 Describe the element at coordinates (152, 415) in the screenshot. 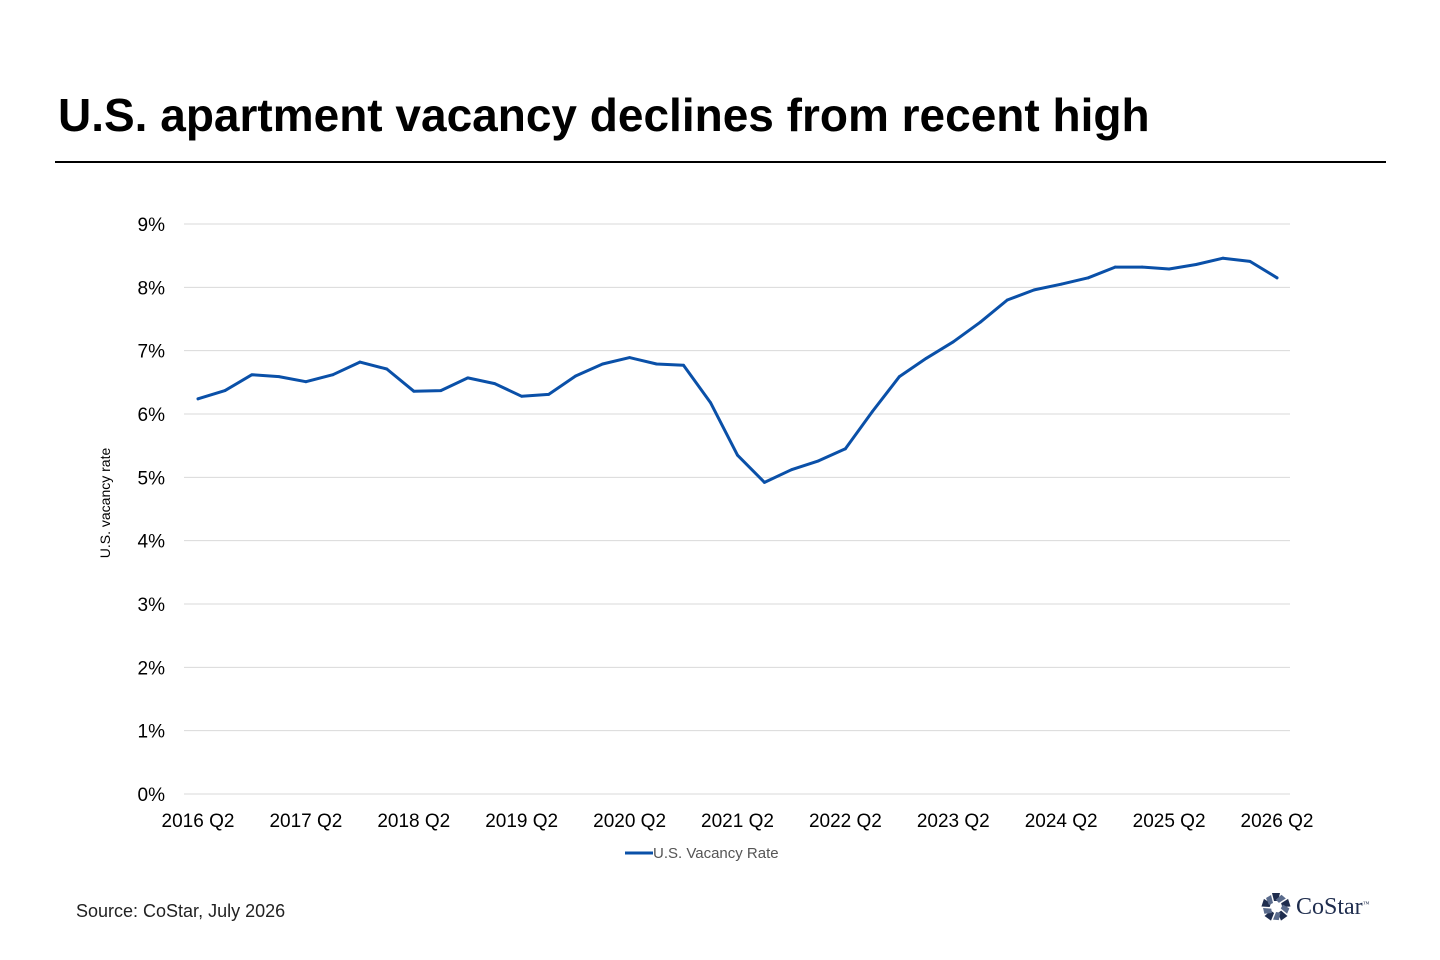

I see `y-tick-label: 6%` at that location.